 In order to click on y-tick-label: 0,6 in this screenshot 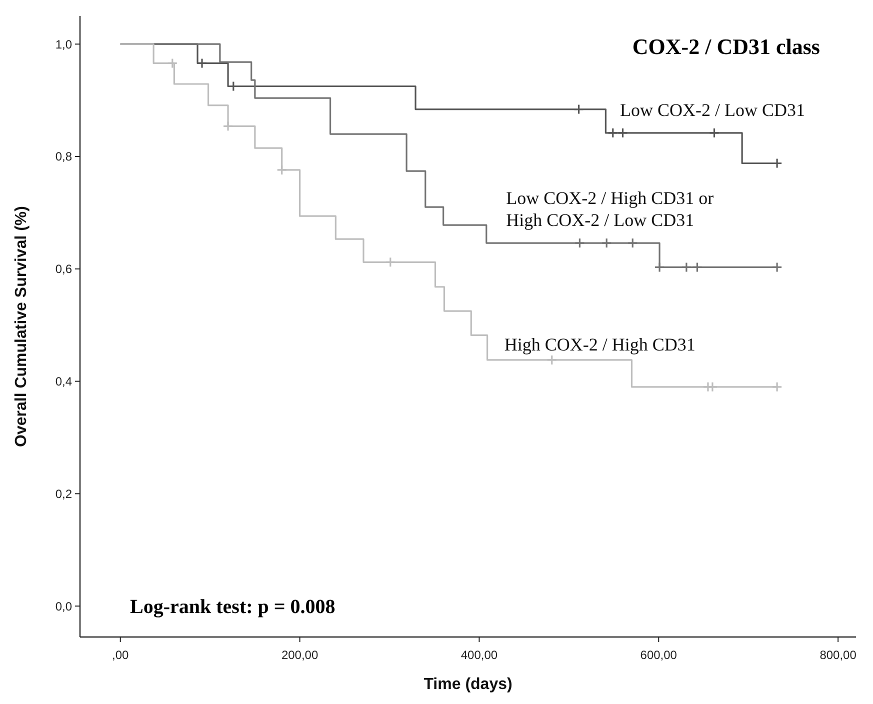, I will do `click(63, 269)`.